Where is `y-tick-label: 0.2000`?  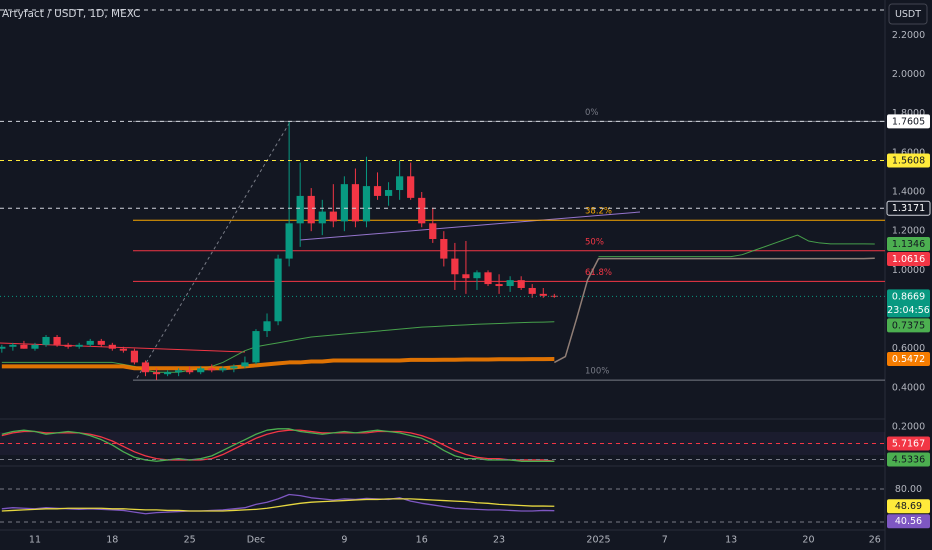 y-tick-label: 0.2000 is located at coordinates (908, 427).